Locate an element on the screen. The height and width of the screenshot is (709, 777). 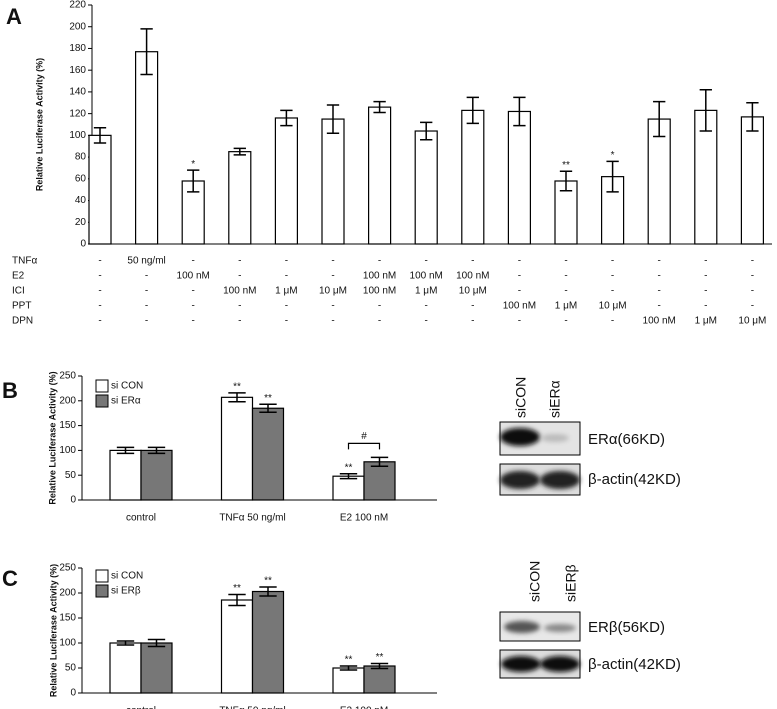
bracket is located at coordinates (364, 446).